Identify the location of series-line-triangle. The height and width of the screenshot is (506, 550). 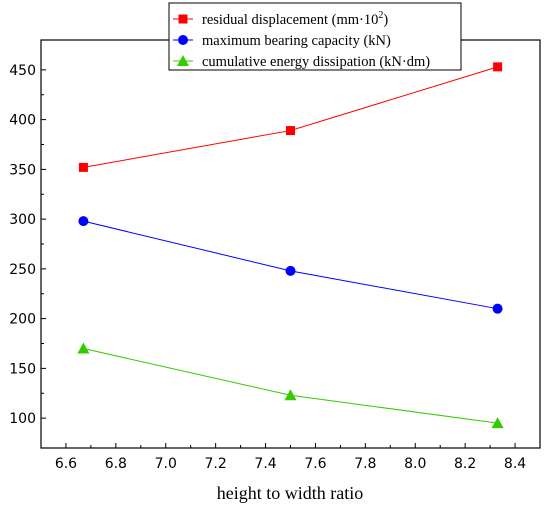
(290, 386).